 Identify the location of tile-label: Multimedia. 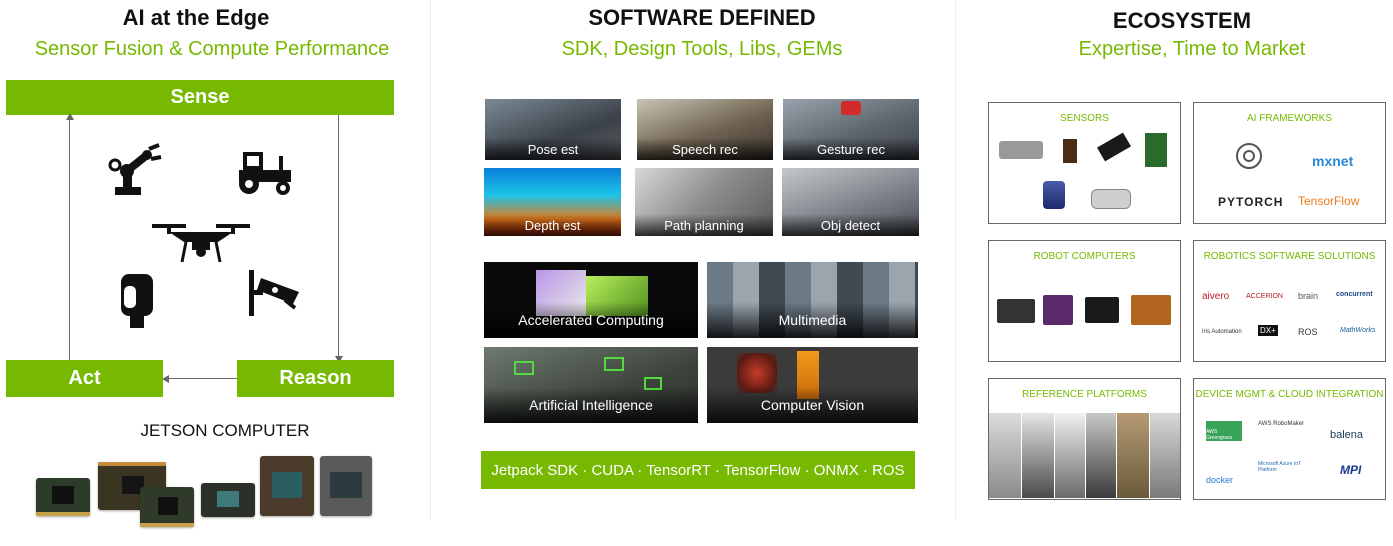
(812, 320).